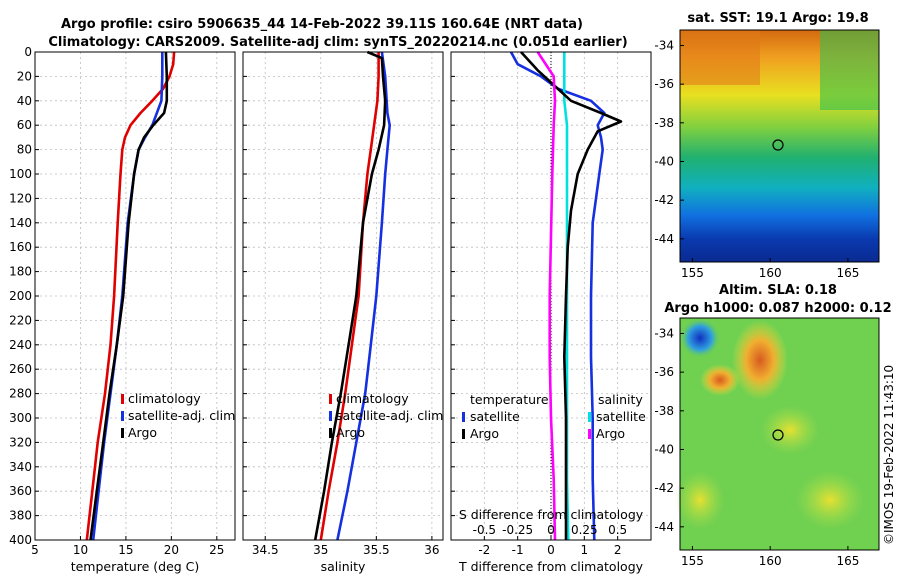  I want to click on credit-text: ©IMOS 19-Feb-2022 11:43:10, so click(889, 455).